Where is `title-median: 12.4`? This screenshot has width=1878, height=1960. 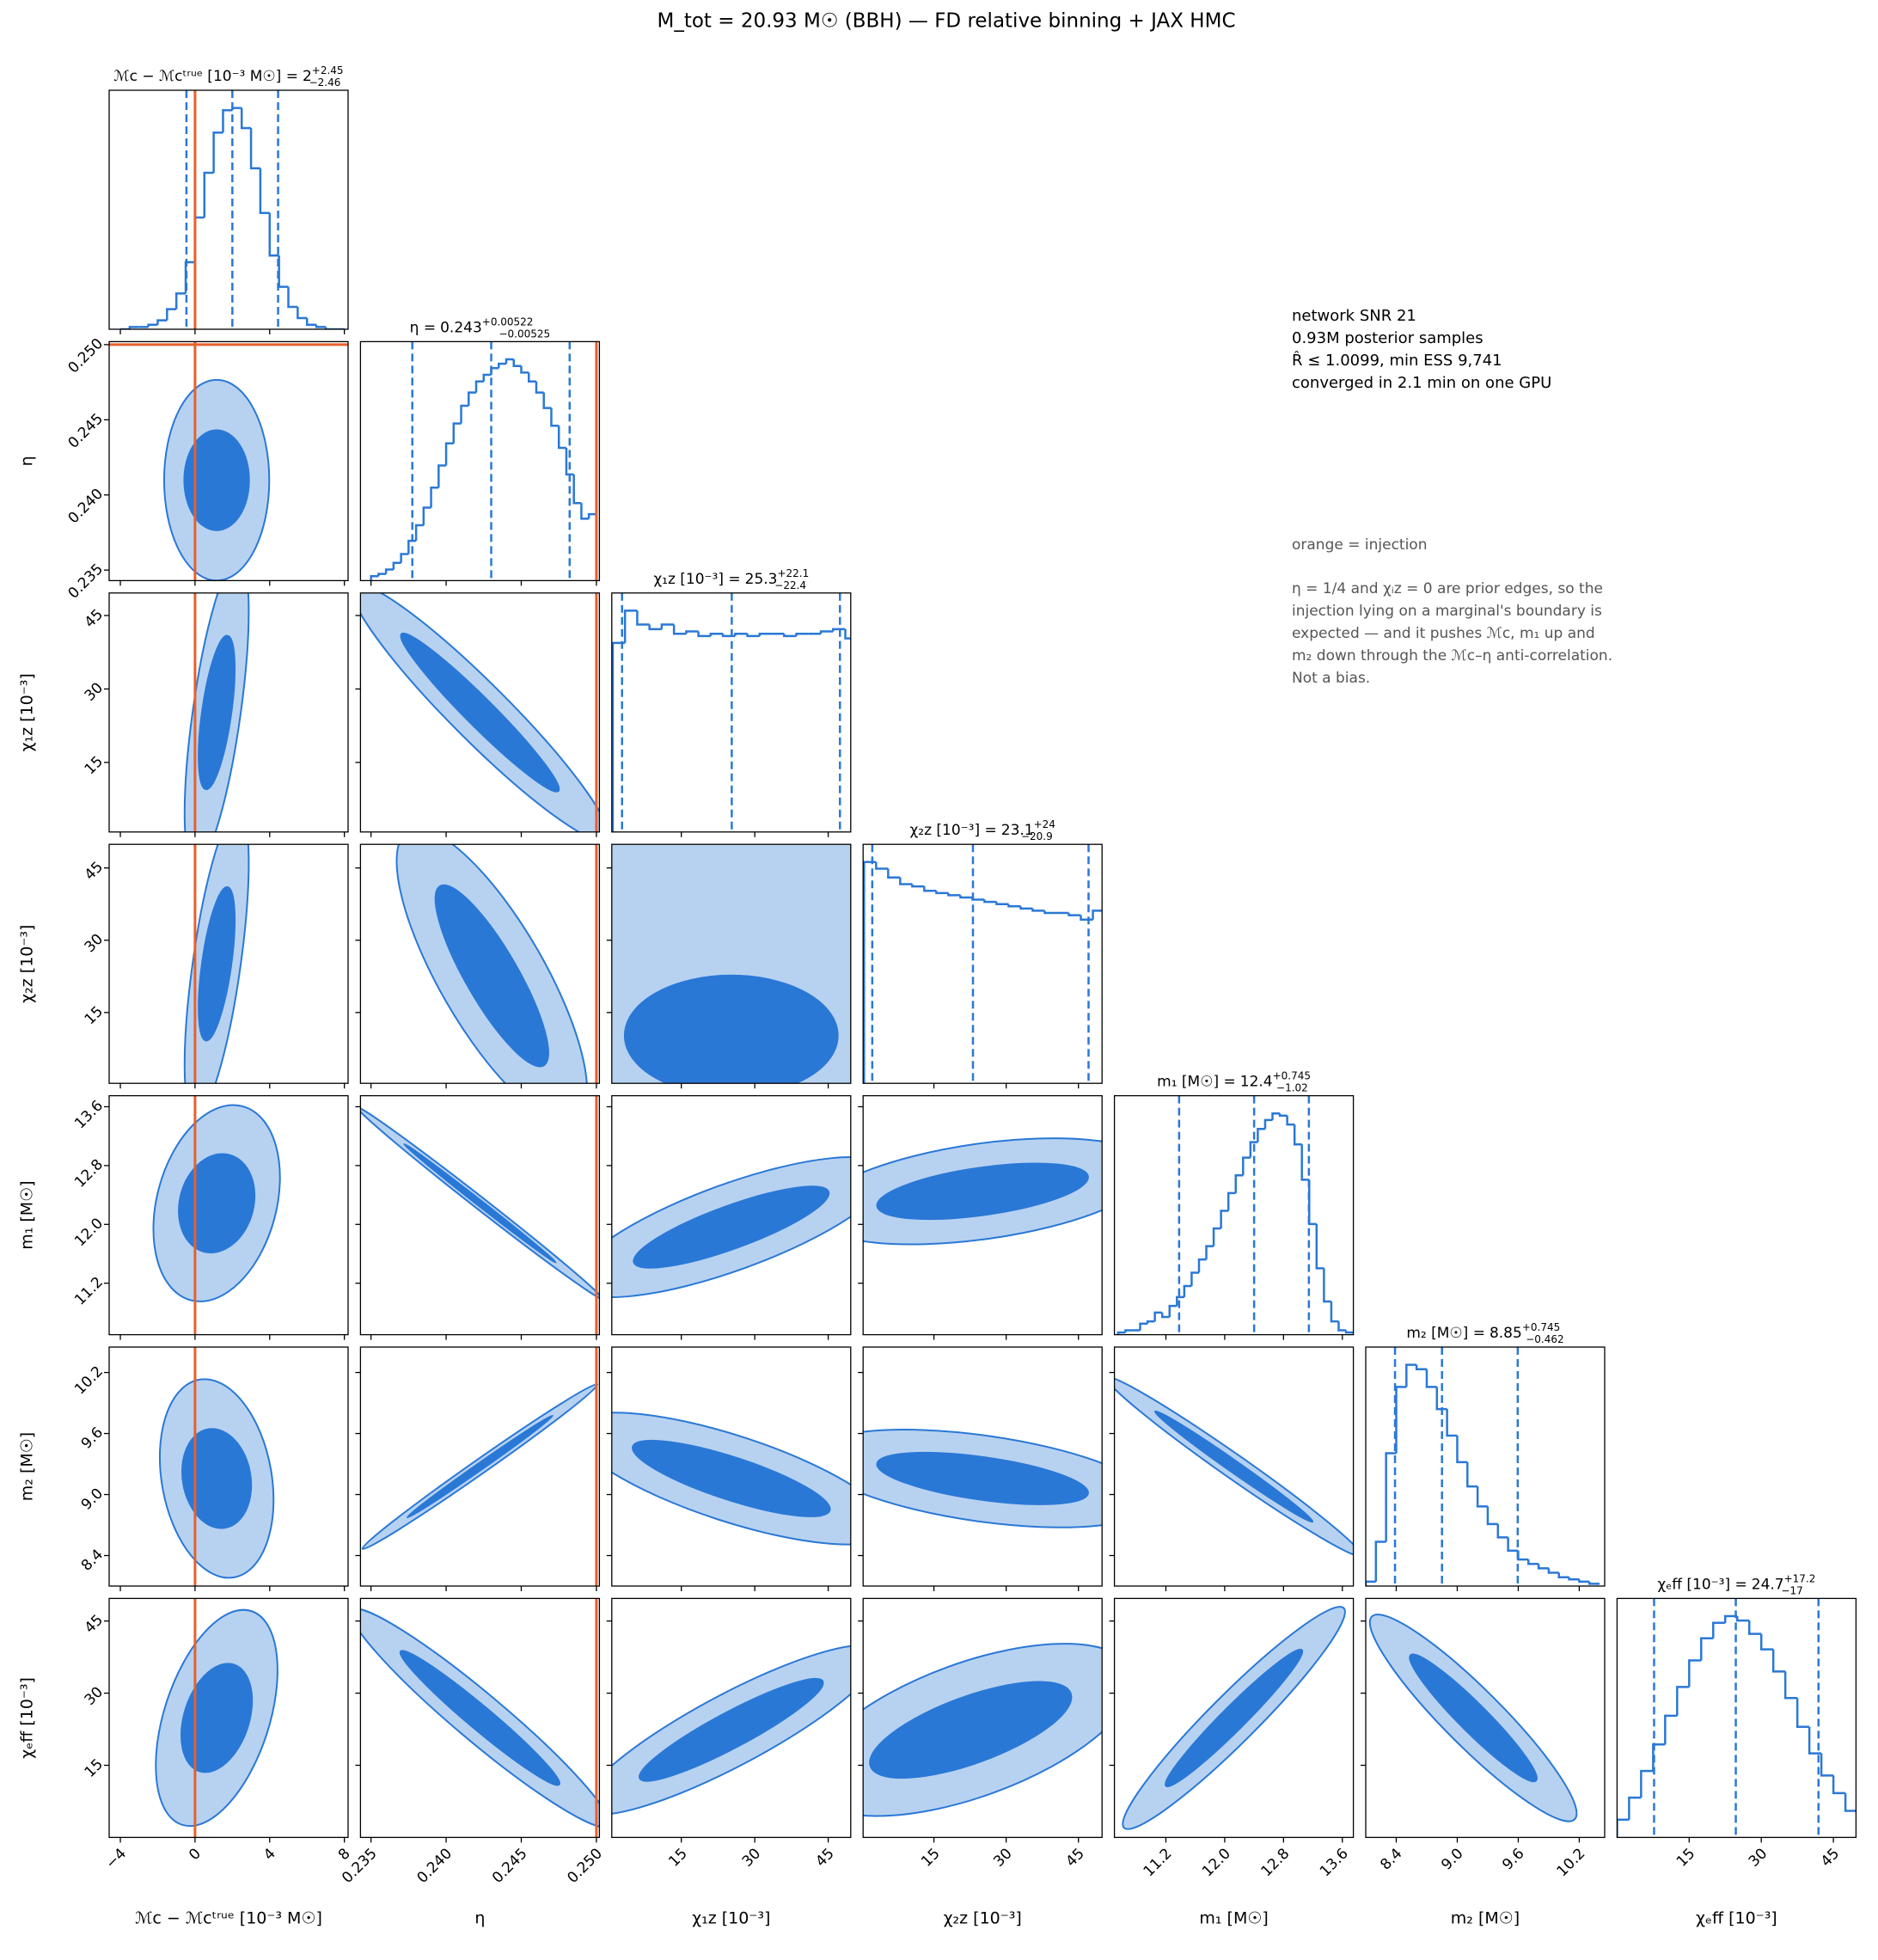 title-median: 12.4 is located at coordinates (1256, 1082).